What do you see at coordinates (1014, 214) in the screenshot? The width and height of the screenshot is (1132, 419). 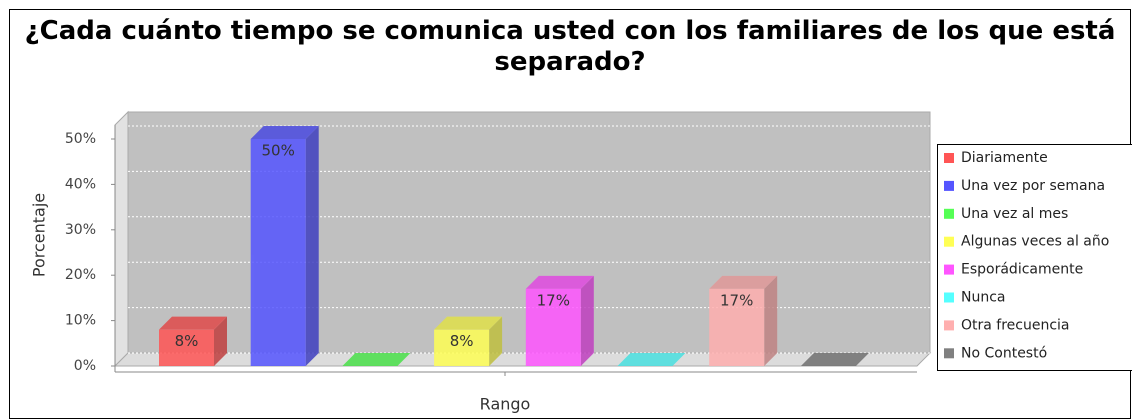 I see `legend-label: Una vez al mes` at bounding box center [1014, 214].